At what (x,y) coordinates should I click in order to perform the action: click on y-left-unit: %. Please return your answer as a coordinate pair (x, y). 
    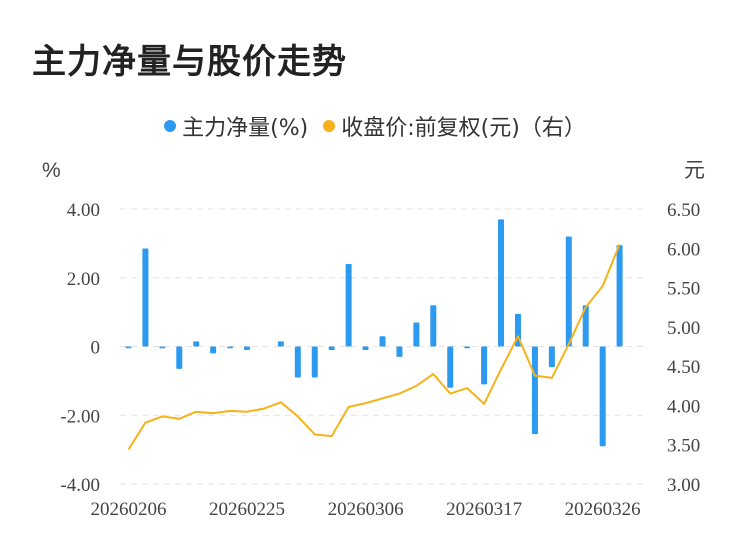
    Looking at the image, I should click on (51, 170).